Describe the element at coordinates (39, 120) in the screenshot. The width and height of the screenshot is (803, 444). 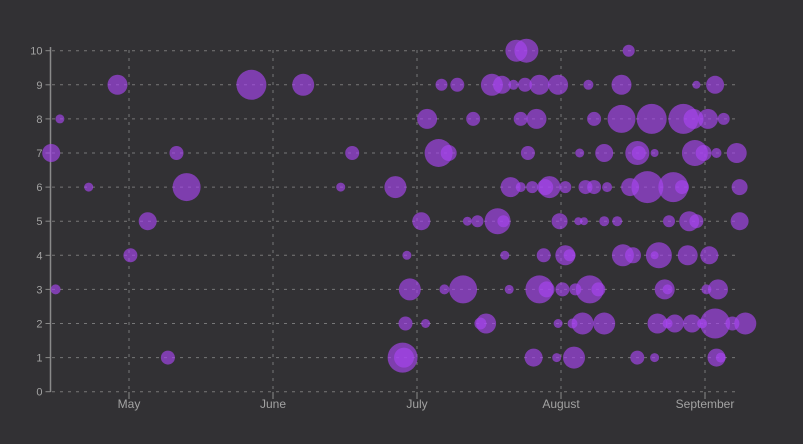
I see `y-tick-label: 8` at that location.